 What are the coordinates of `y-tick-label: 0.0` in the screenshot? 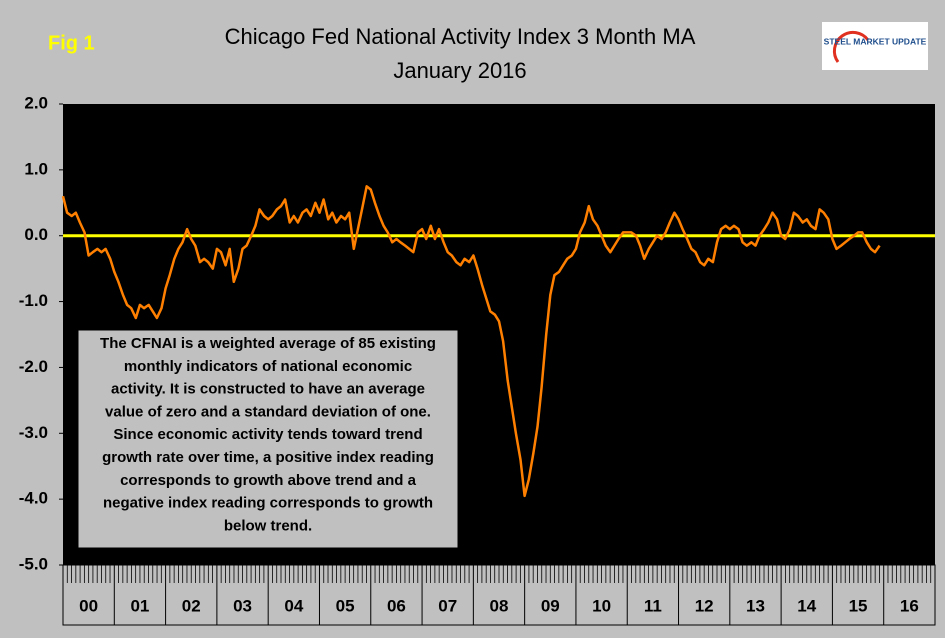 It's located at (36, 234).